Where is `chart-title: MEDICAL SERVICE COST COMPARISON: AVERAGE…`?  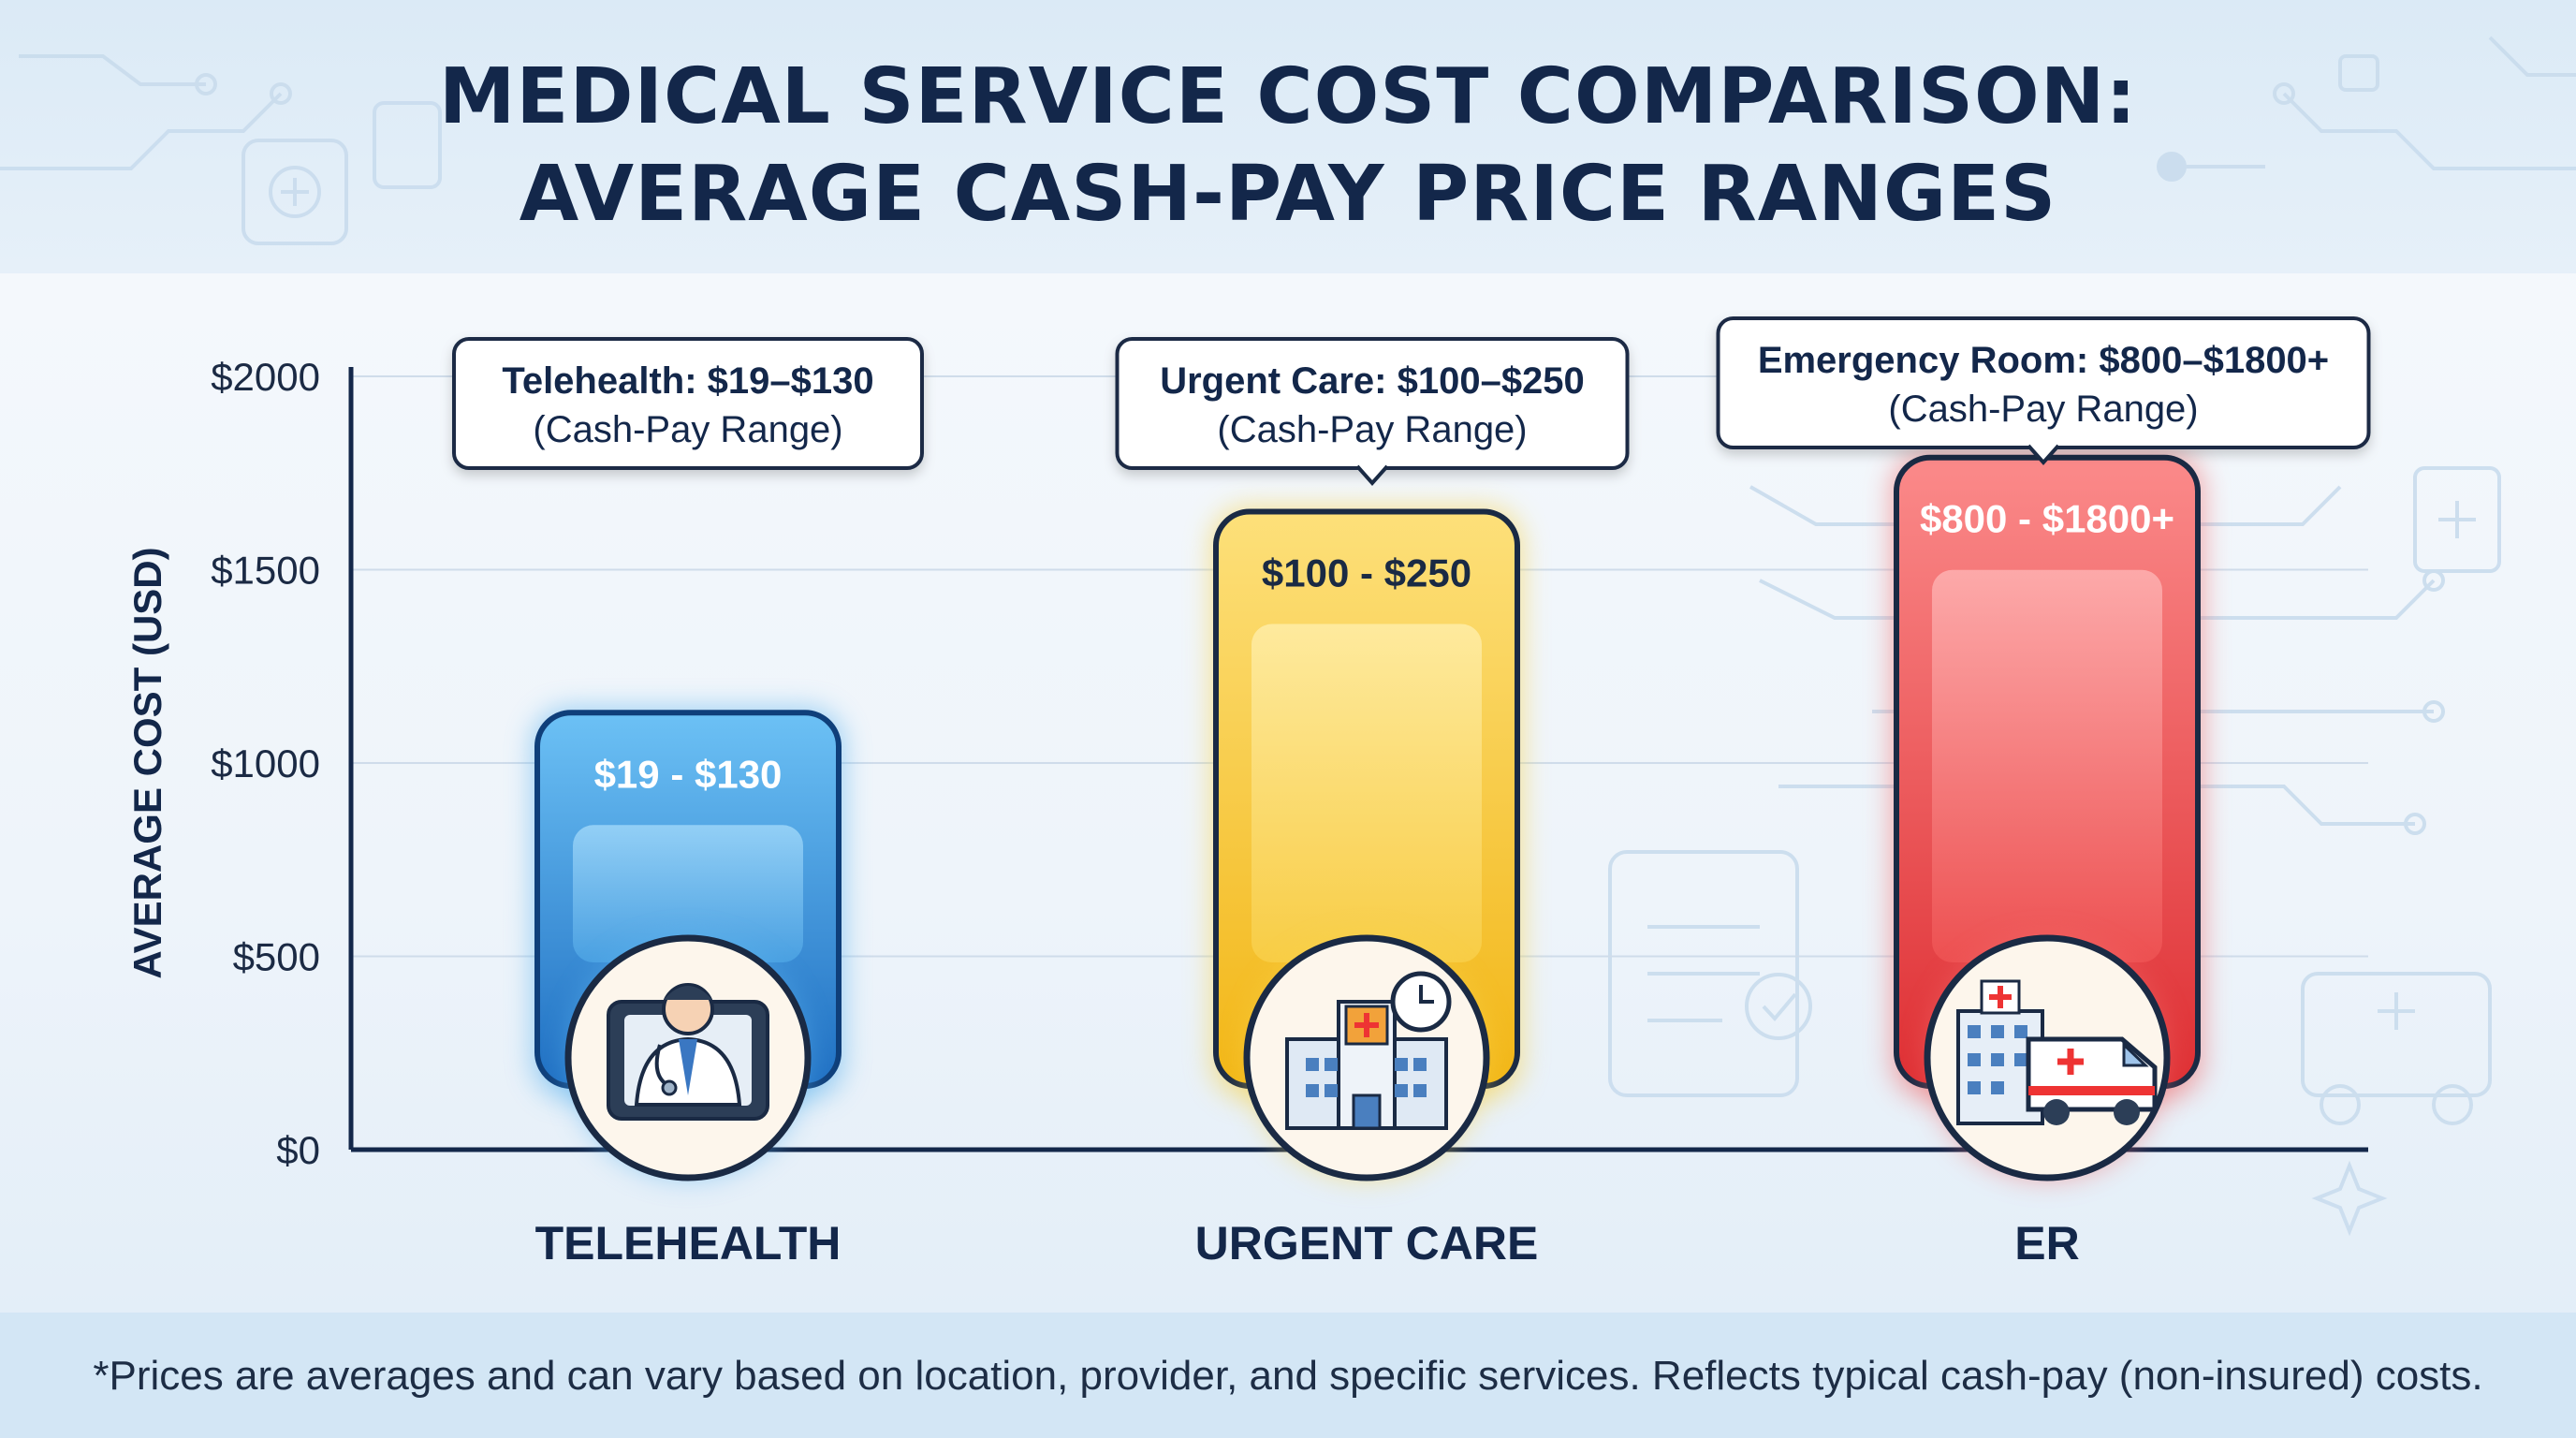
chart-title: MEDICAL SERVICE COST COMPARISON: AVERAGE… is located at coordinates (1288, 146).